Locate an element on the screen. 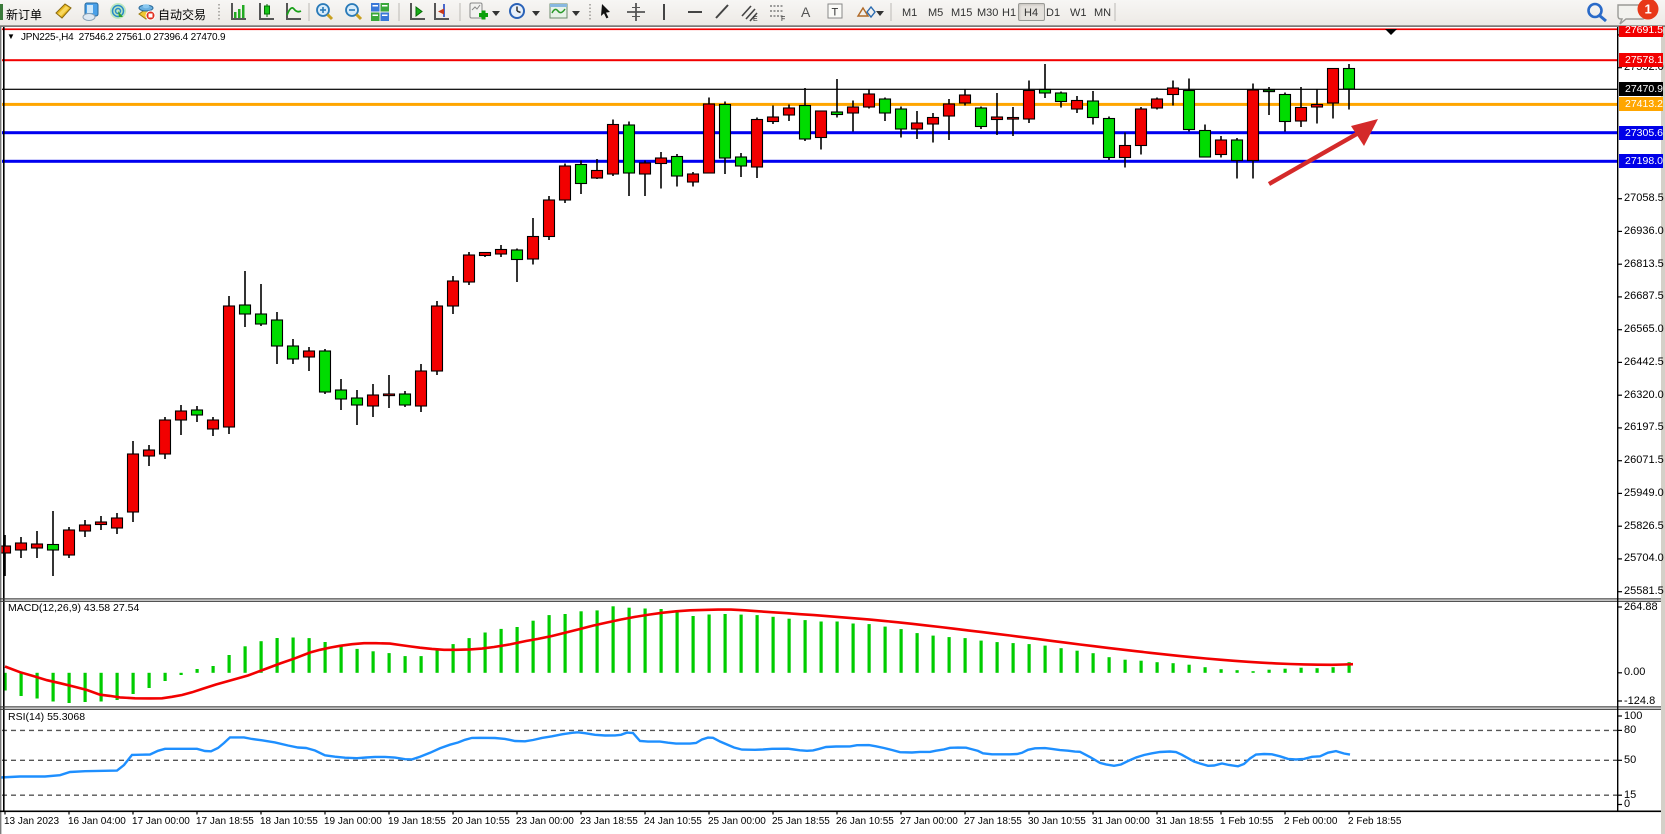  svg-text: E is located at coordinates (755, 19).